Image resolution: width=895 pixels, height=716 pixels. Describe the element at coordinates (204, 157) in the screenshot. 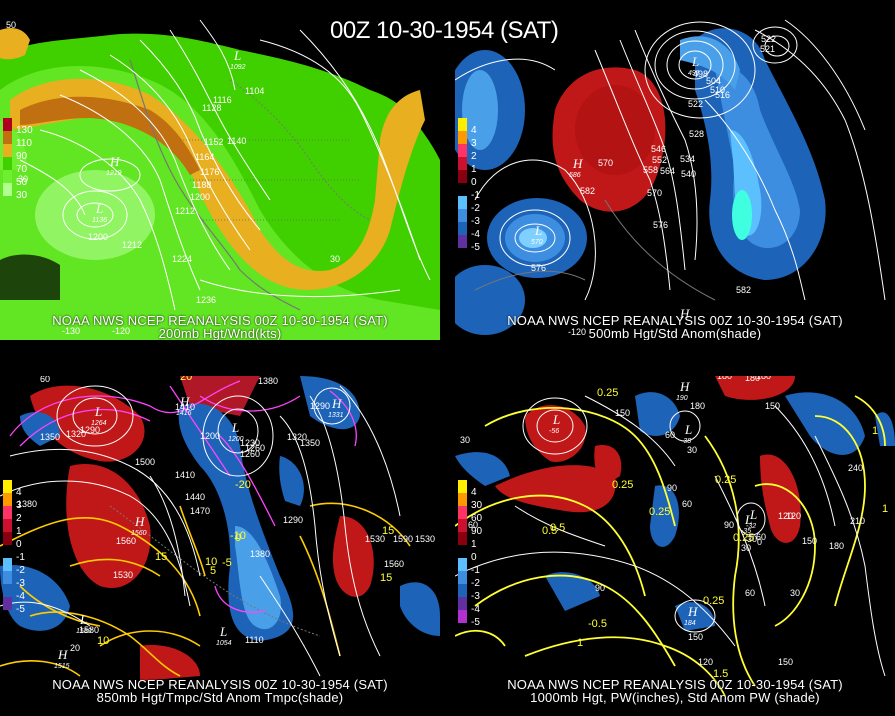

I see `contour-label: 1164` at that location.